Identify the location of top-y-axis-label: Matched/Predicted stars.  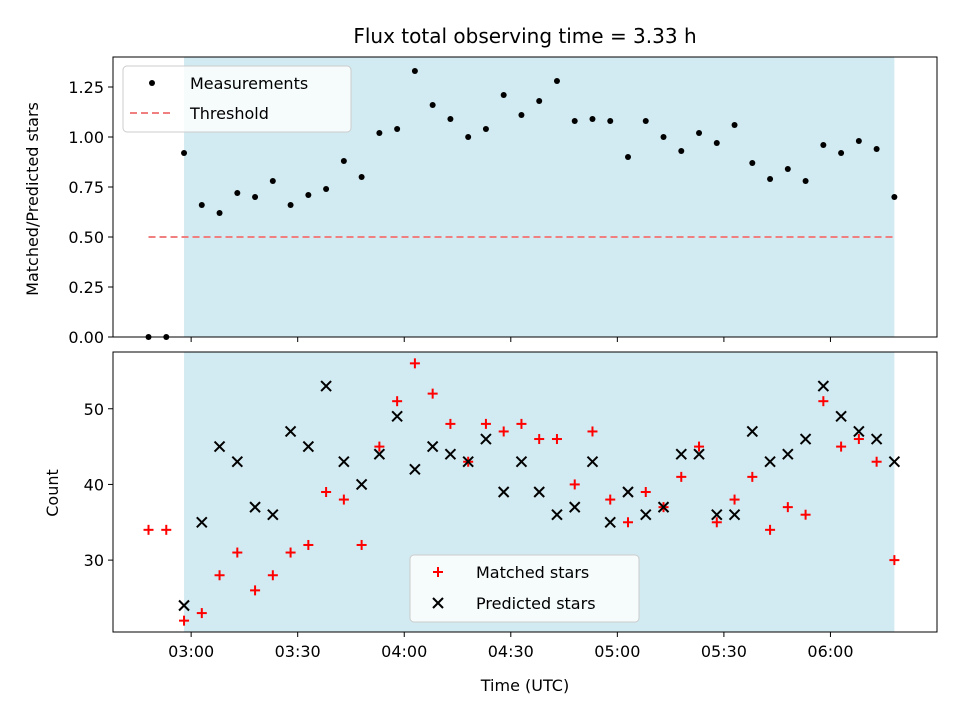
(32, 199).